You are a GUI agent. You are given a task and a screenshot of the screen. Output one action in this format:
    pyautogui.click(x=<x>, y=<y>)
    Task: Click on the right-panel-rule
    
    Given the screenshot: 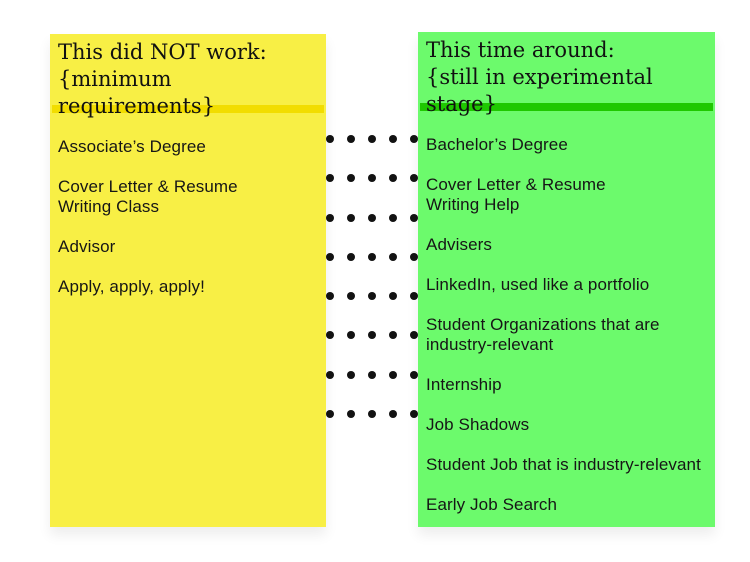 What is the action you would take?
    pyautogui.click(x=566, y=107)
    